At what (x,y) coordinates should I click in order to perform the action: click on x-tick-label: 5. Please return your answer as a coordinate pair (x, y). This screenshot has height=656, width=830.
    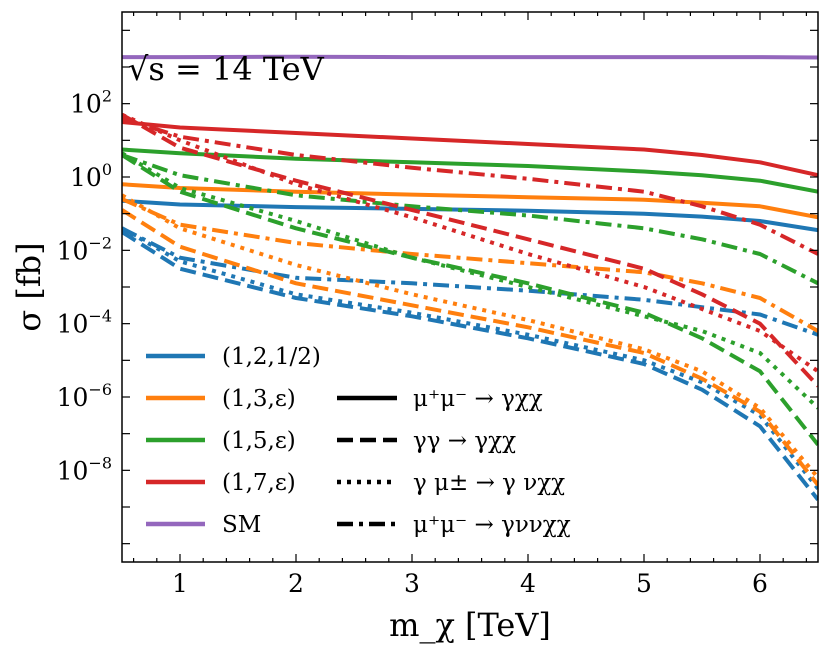
    Looking at the image, I should click on (644, 583).